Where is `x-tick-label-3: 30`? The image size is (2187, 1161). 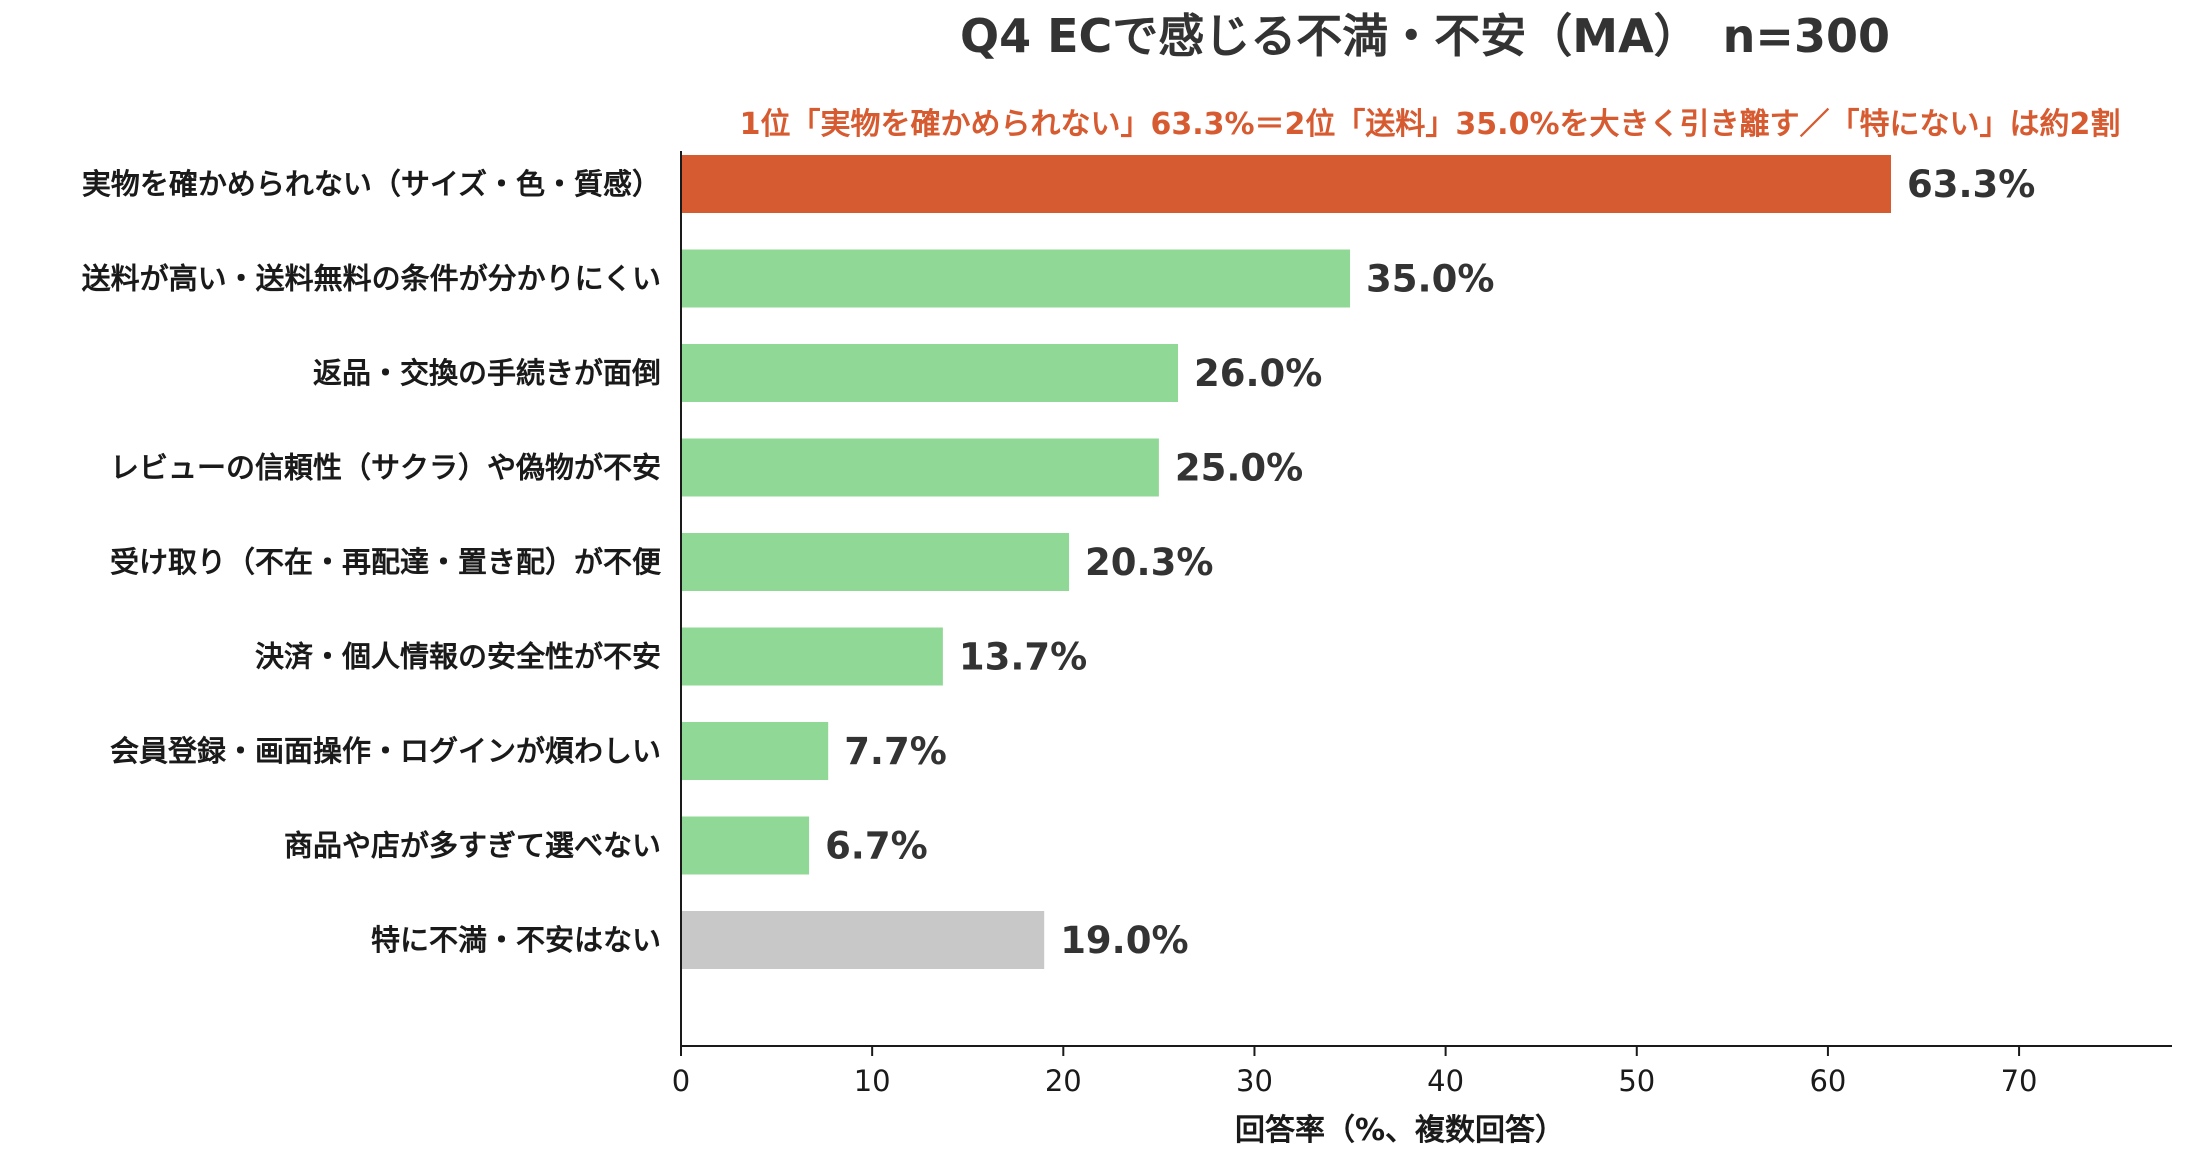 x-tick-label-3: 30 is located at coordinates (1254, 1081).